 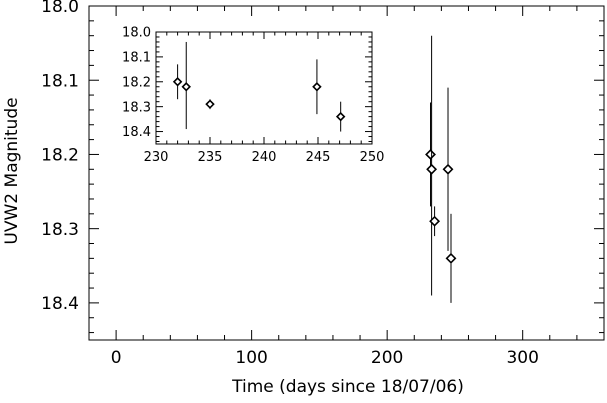 I want to click on y-tick-label: 18.4, so click(x=60, y=304).